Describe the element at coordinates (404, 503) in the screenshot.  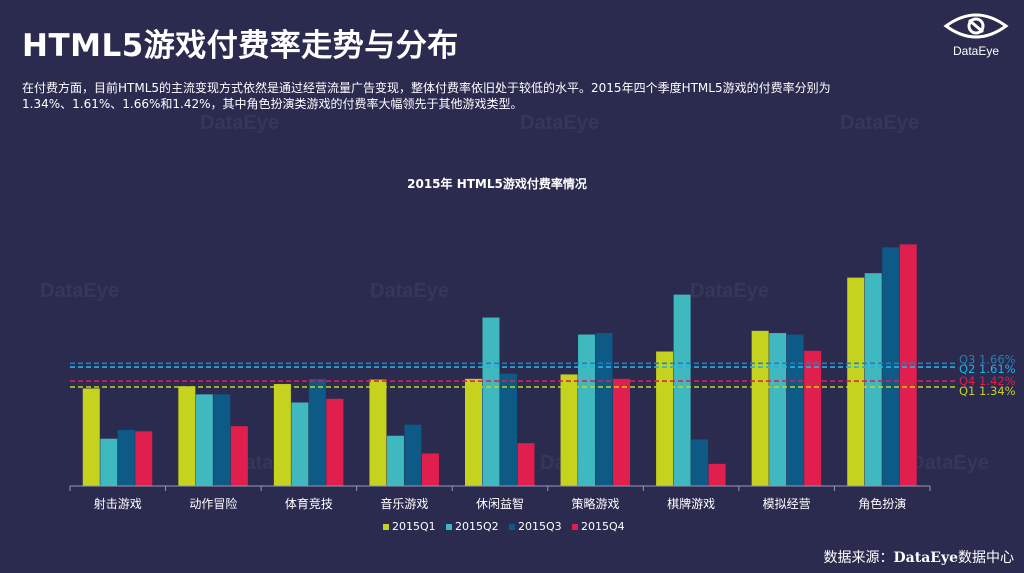
I see `x-tick-label: 音乐游戏` at that location.